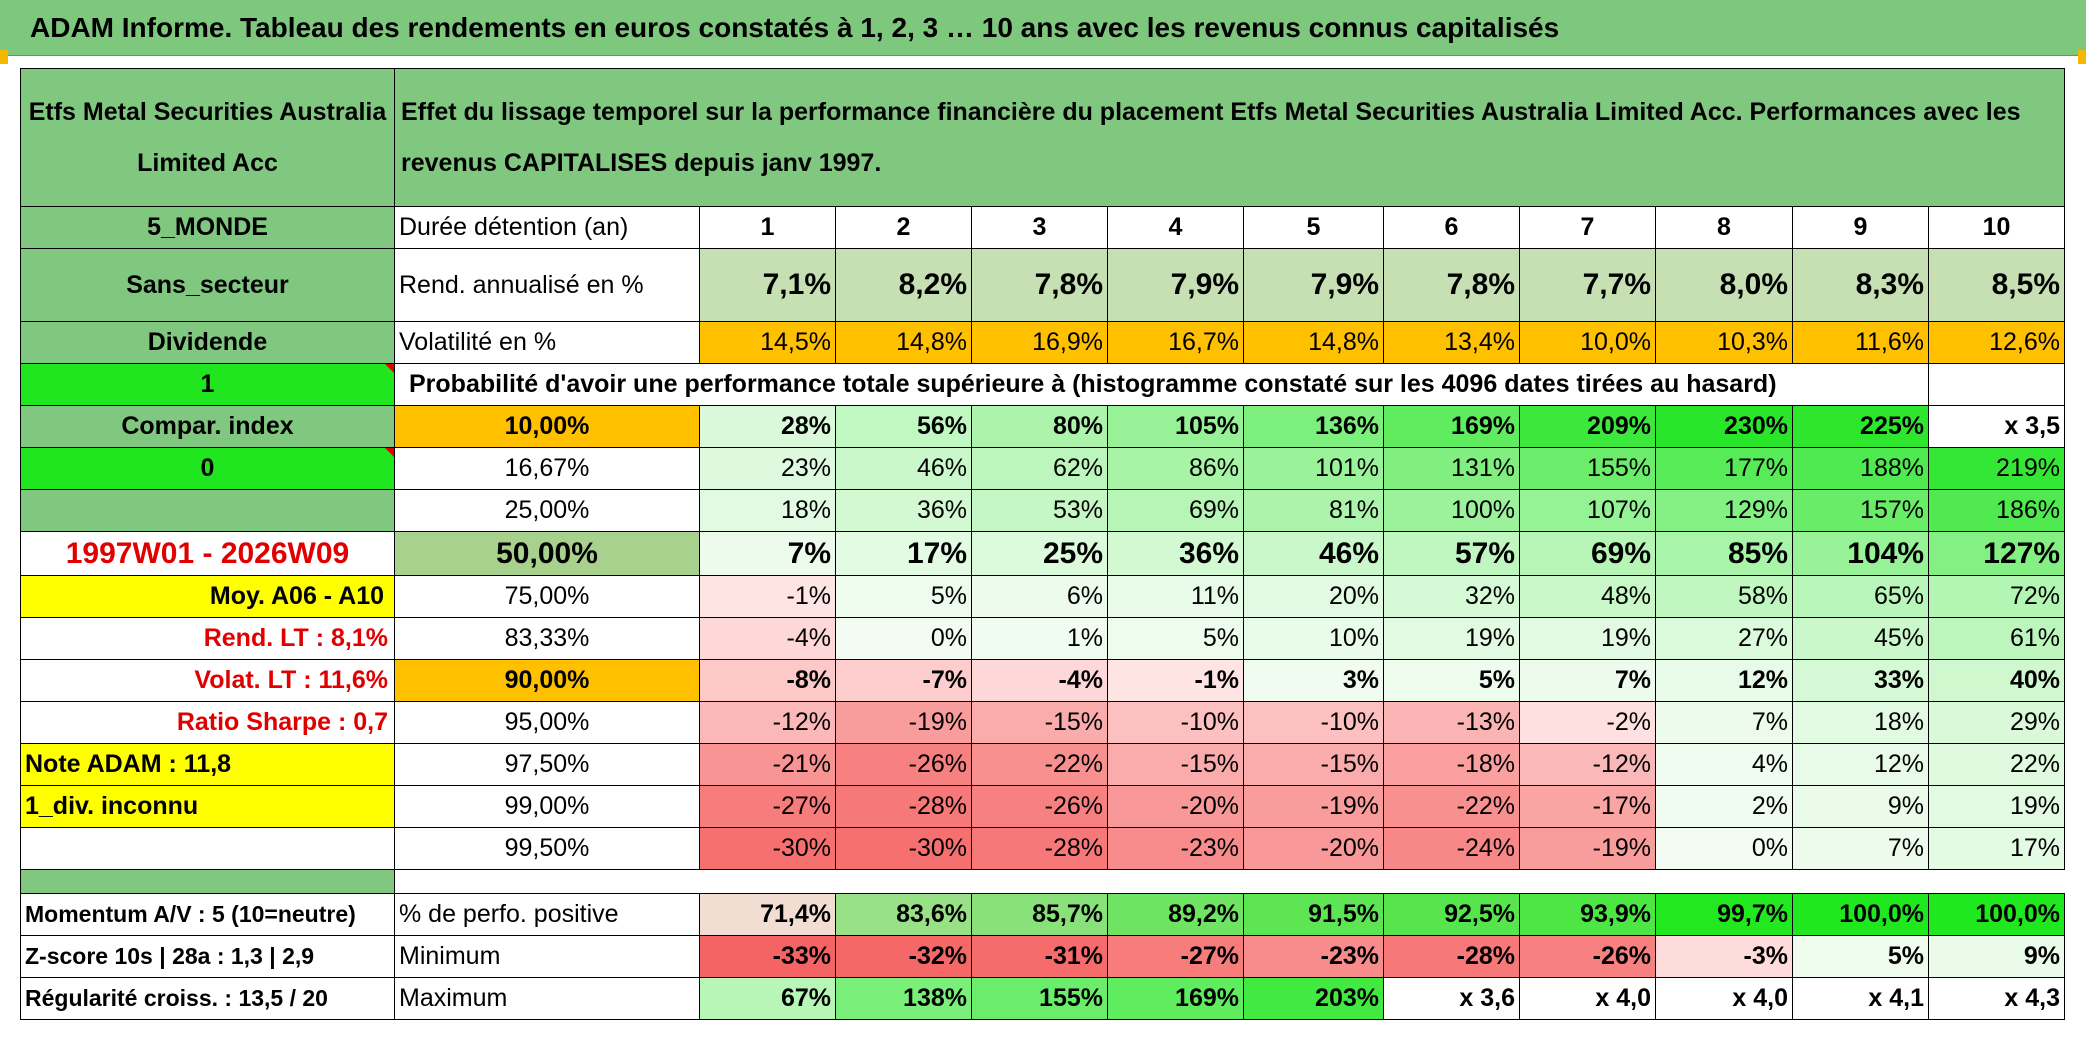  Describe the element at coordinates (207, 384) in the screenshot. I see `selector-one: 1` at that location.